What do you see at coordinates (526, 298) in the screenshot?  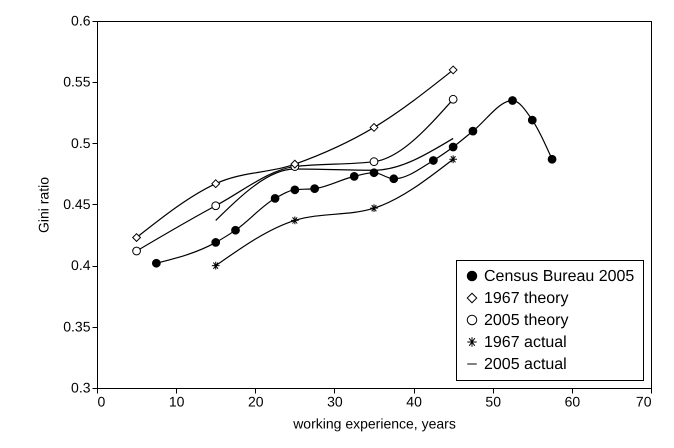 I see `legend-label: 1967 theory` at bounding box center [526, 298].